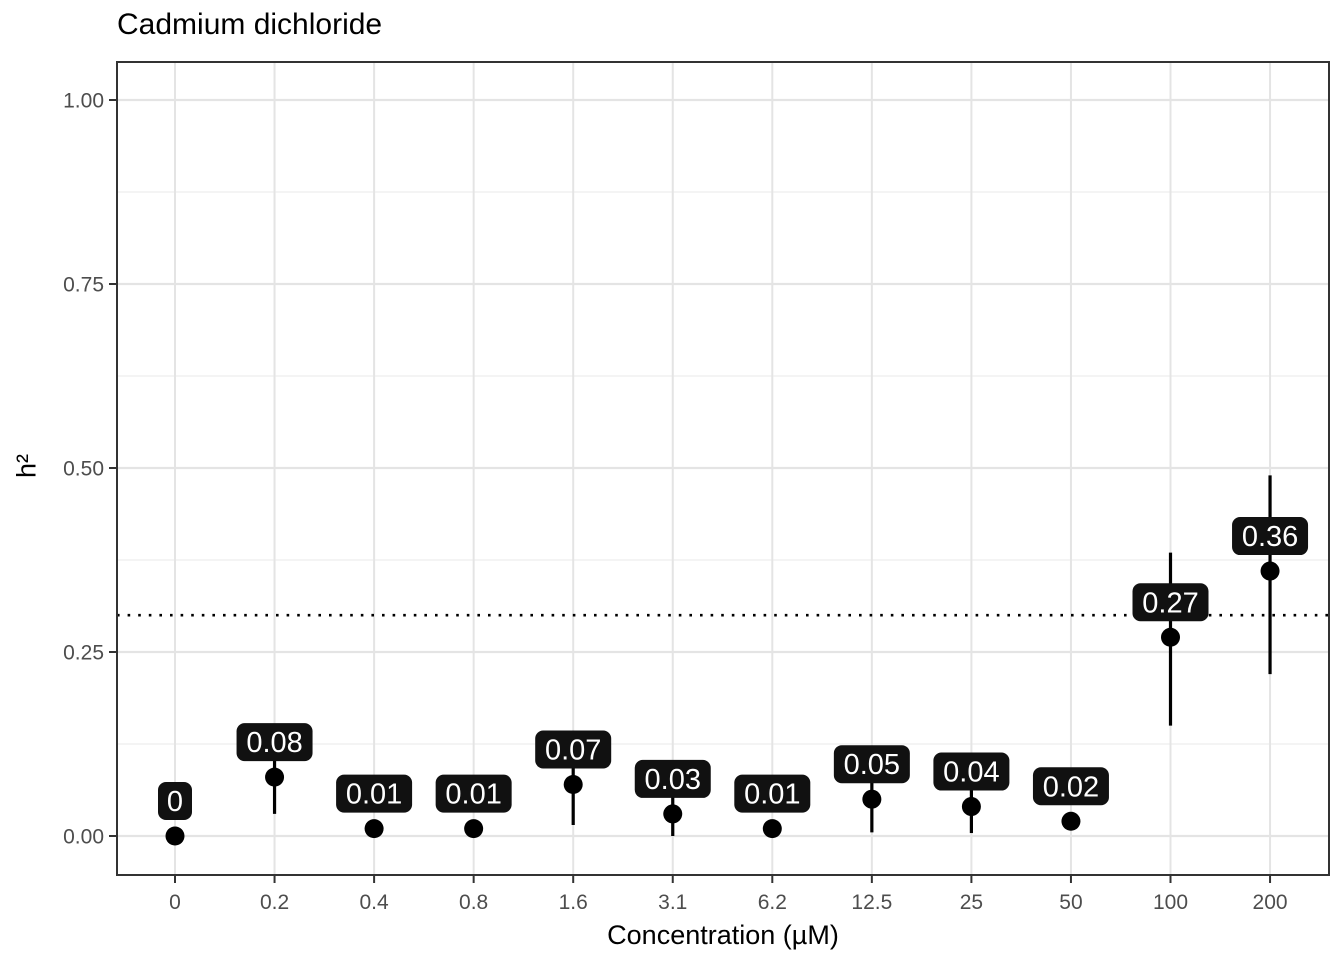 Image resolution: width=1344 pixels, height=960 pixels. I want to click on x-tick-label: 0.4, so click(374, 902).